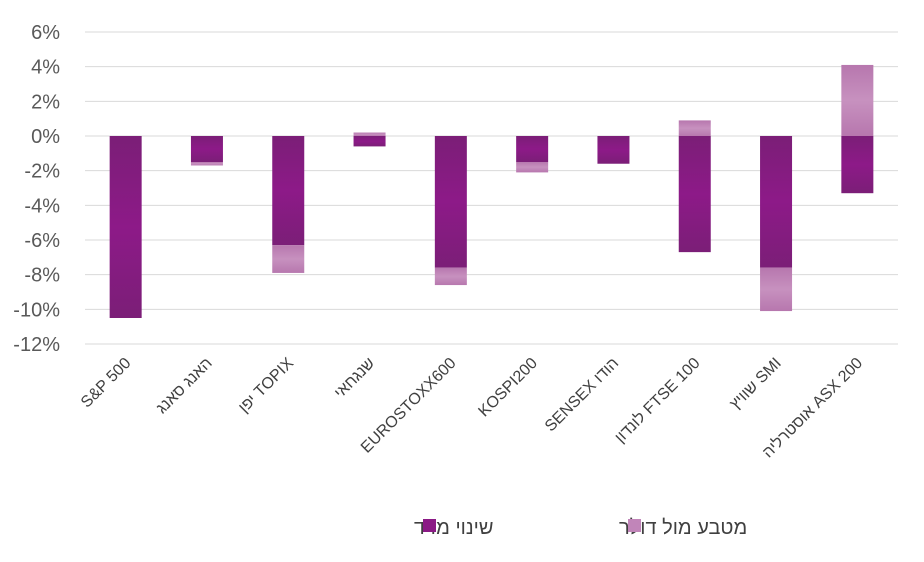 This screenshot has width=924, height=562. Describe the element at coordinates (184, 386) in the screenshot. I see `x-tick-label: האנג סאנג` at that location.